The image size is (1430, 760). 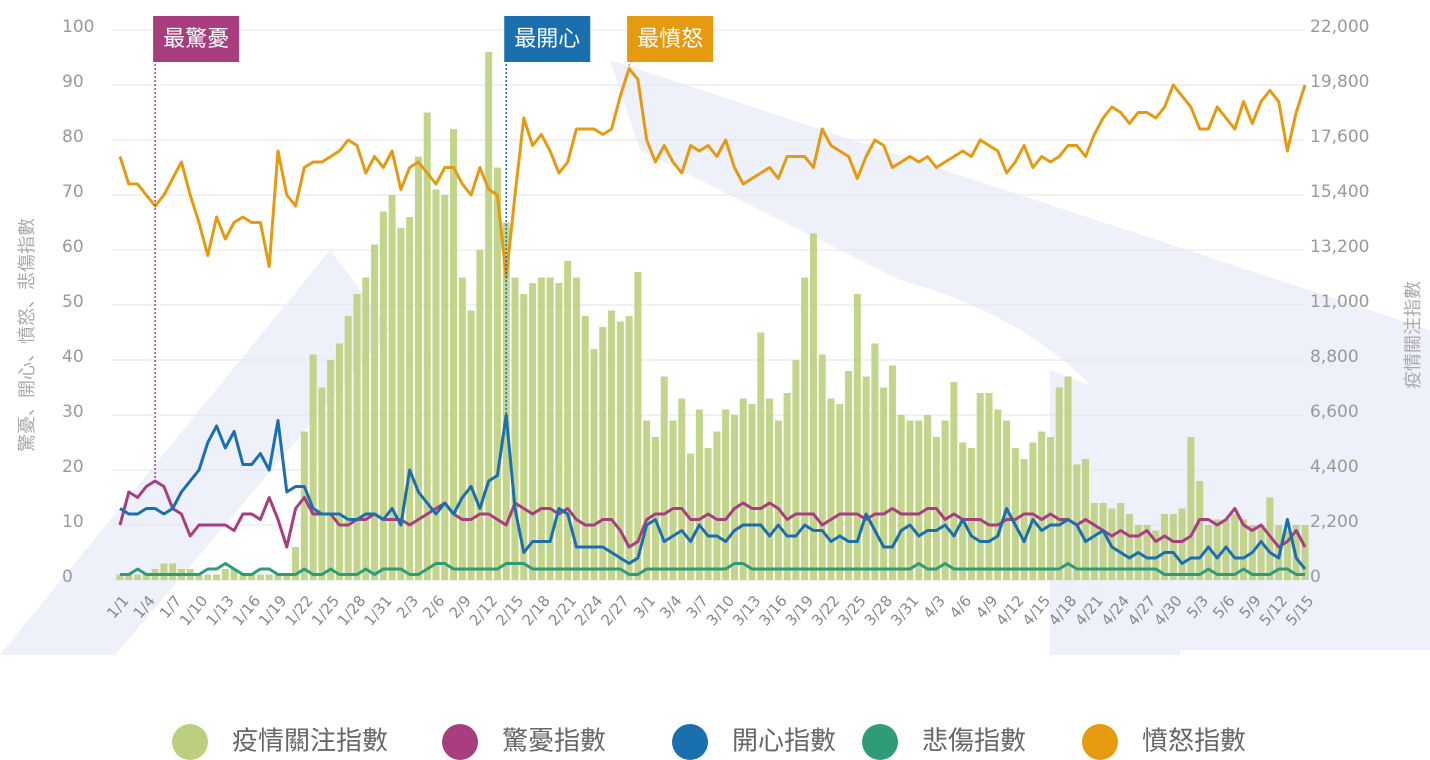 I want to click on annotation: 最驚憂, so click(x=196, y=39).